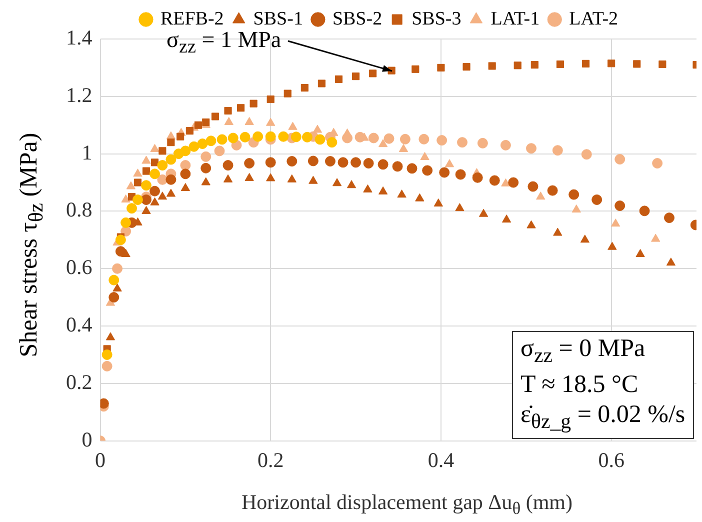  What do you see at coordinates (278, 19) in the screenshot?
I see `legend-label: SBS-1` at bounding box center [278, 19].